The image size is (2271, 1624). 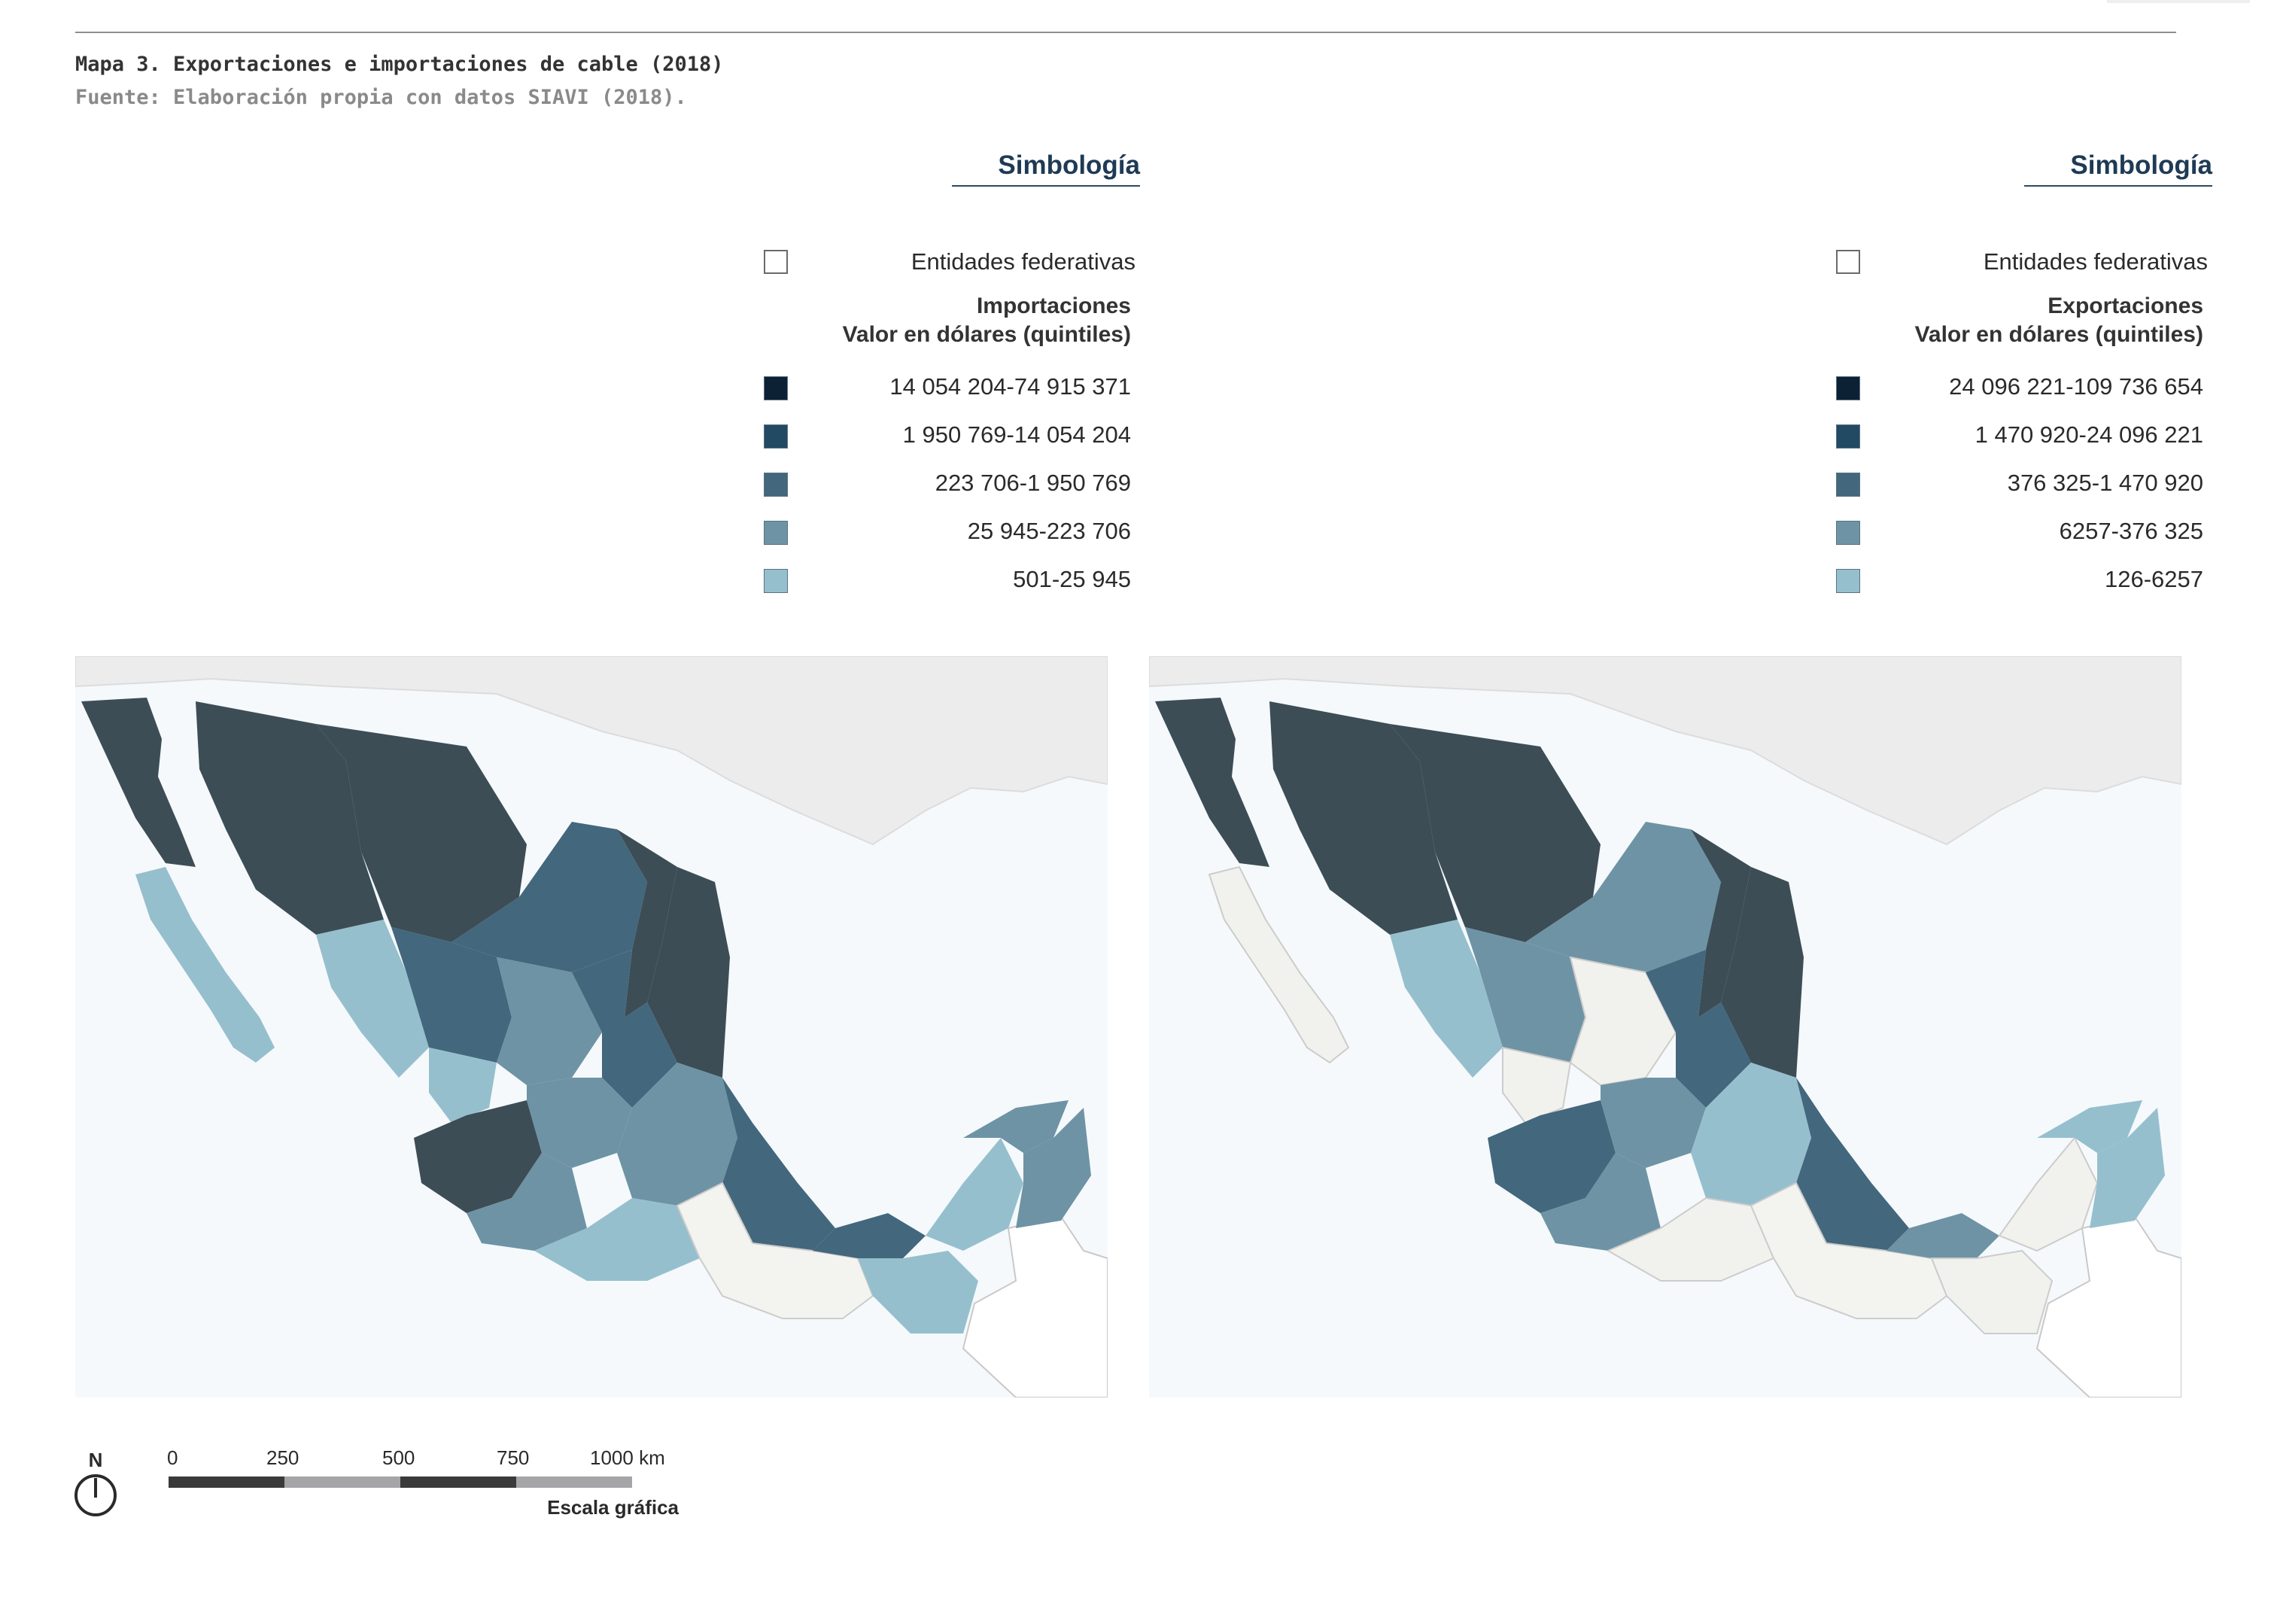 I want to click on legend-class-1: 14 054 204-74 915 371, so click(x=952, y=388).